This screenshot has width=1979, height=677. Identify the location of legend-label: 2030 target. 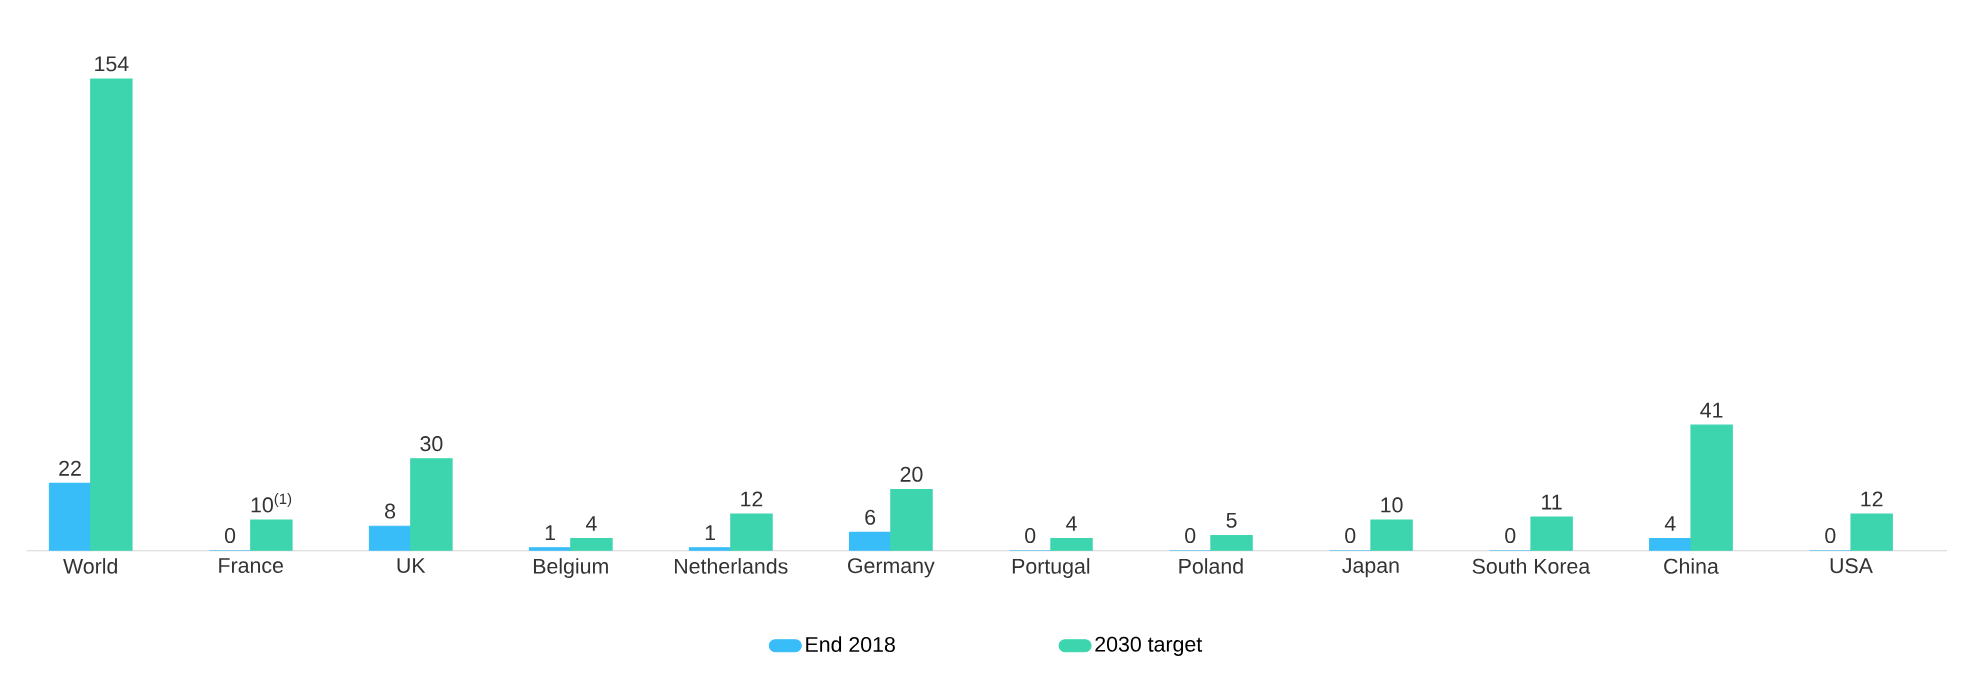
(1149, 646).